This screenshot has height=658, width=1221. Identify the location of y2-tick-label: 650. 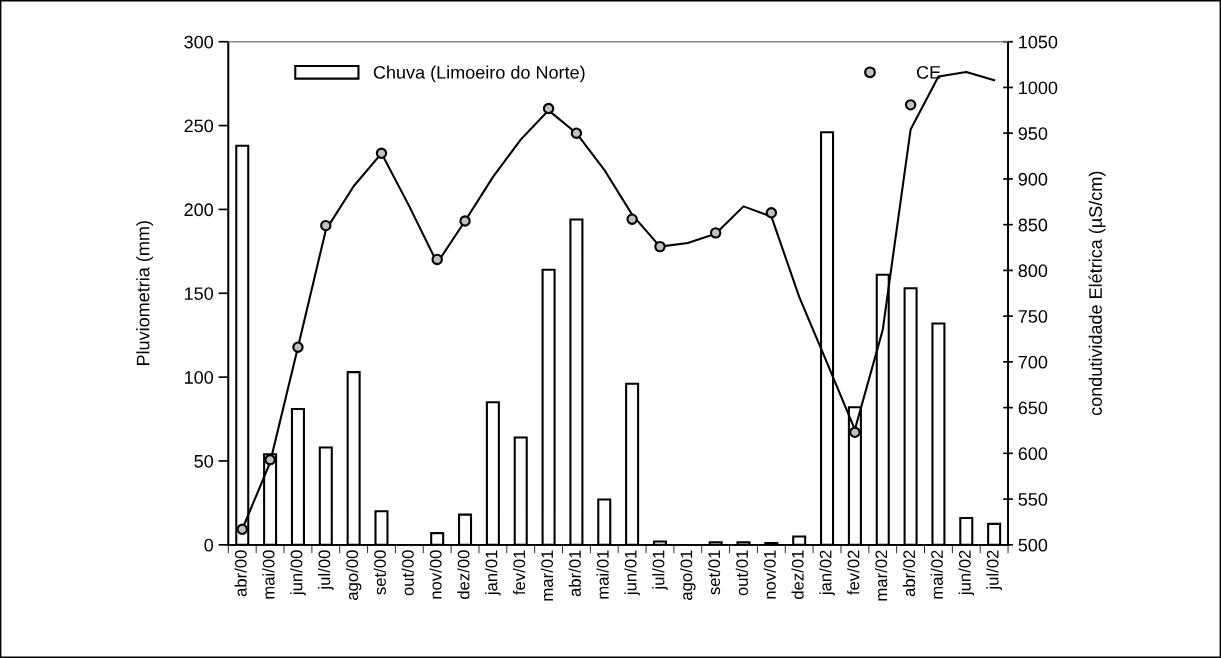
(1033, 408).